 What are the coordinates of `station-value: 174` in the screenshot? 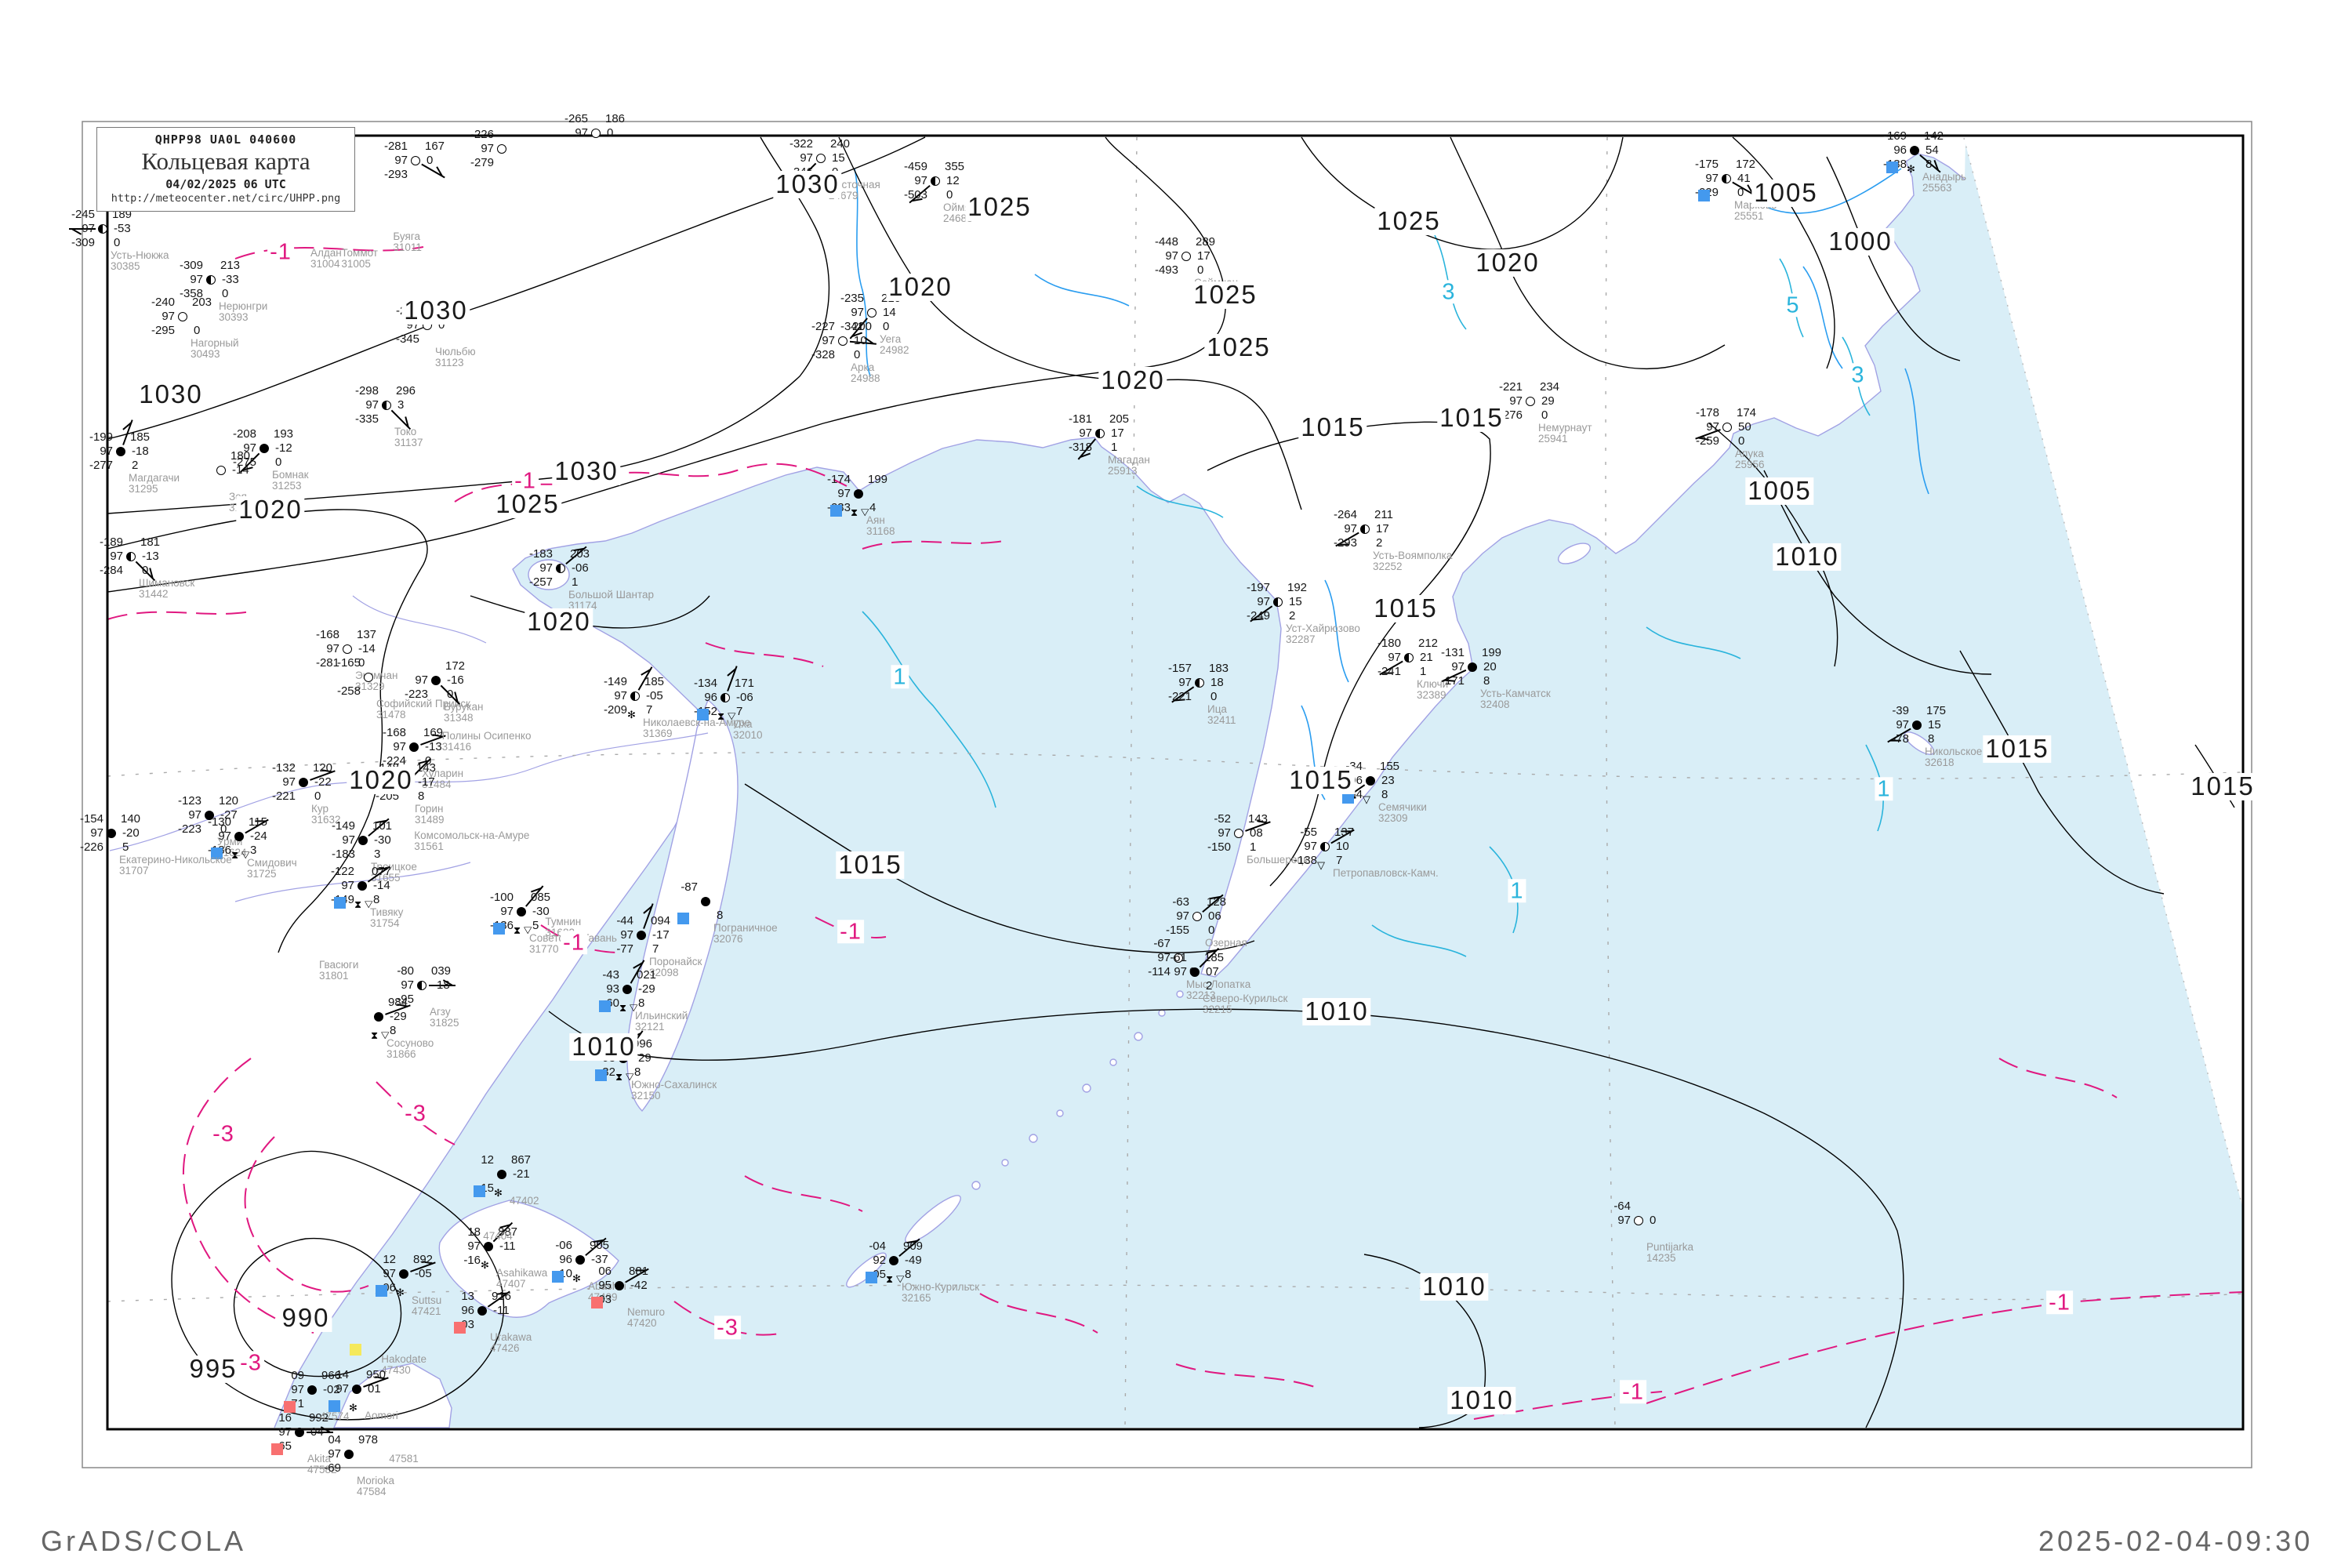 It's located at (1747, 413).